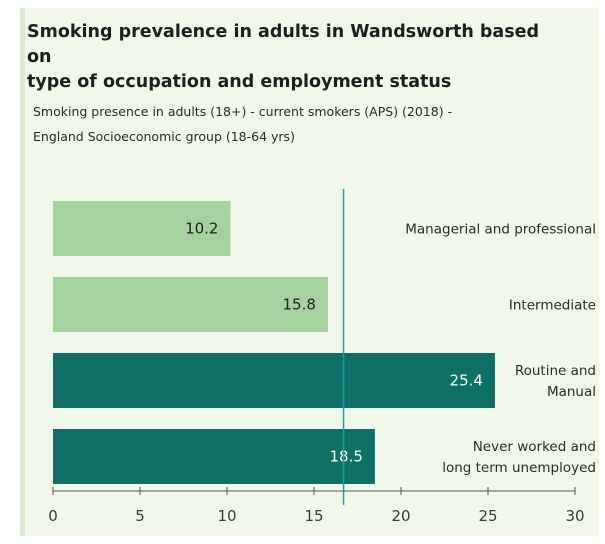  I want to click on category-label-2-1: Manual, so click(571, 392).